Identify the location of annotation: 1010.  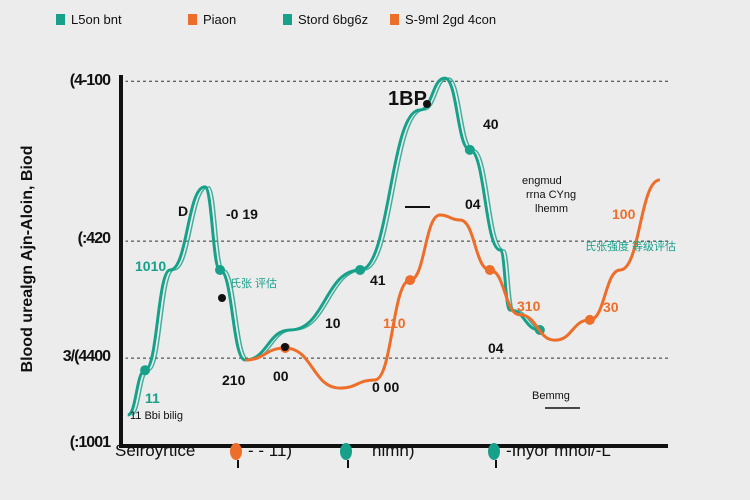
(151, 266).